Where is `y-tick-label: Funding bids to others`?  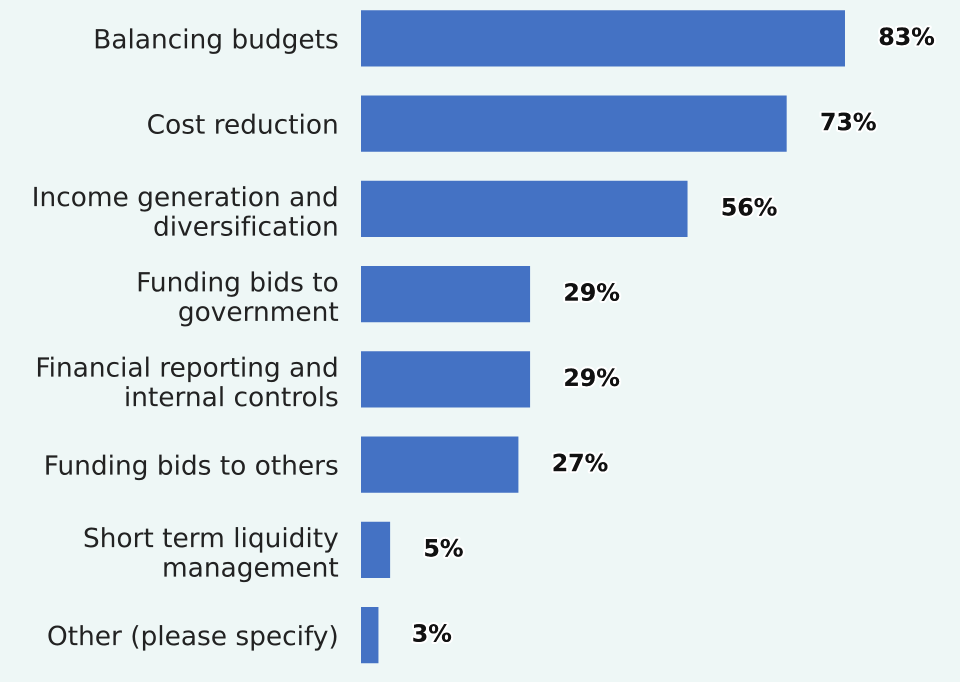
y-tick-label: Funding bids to others is located at coordinates (192, 467).